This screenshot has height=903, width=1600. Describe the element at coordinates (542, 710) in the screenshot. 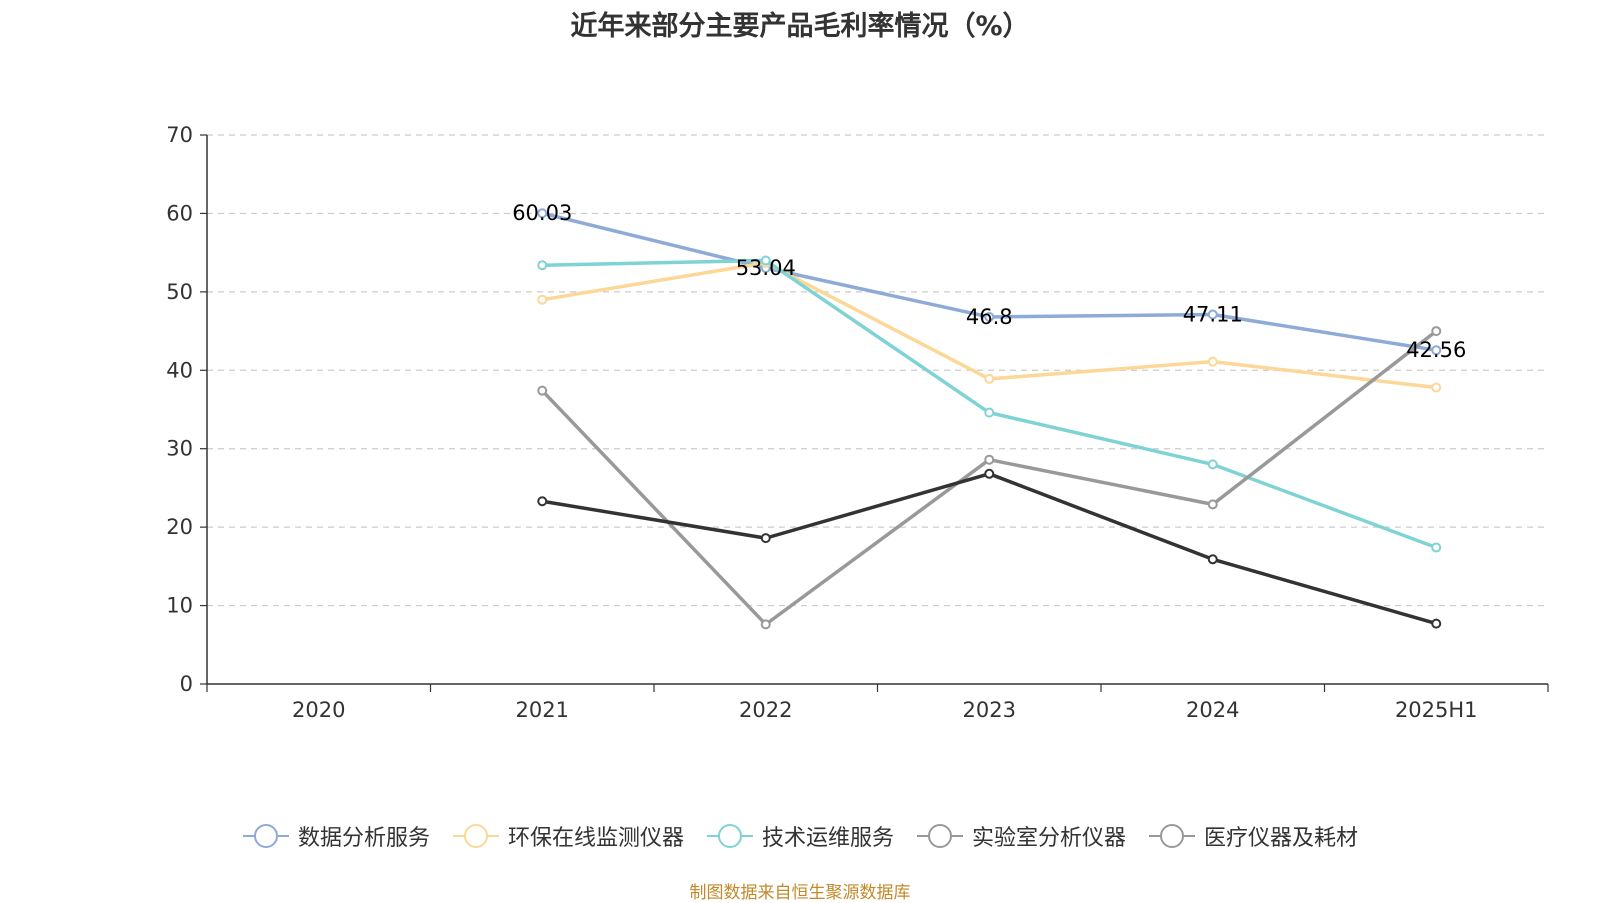

I see `x-tick-label: 2021` at that location.